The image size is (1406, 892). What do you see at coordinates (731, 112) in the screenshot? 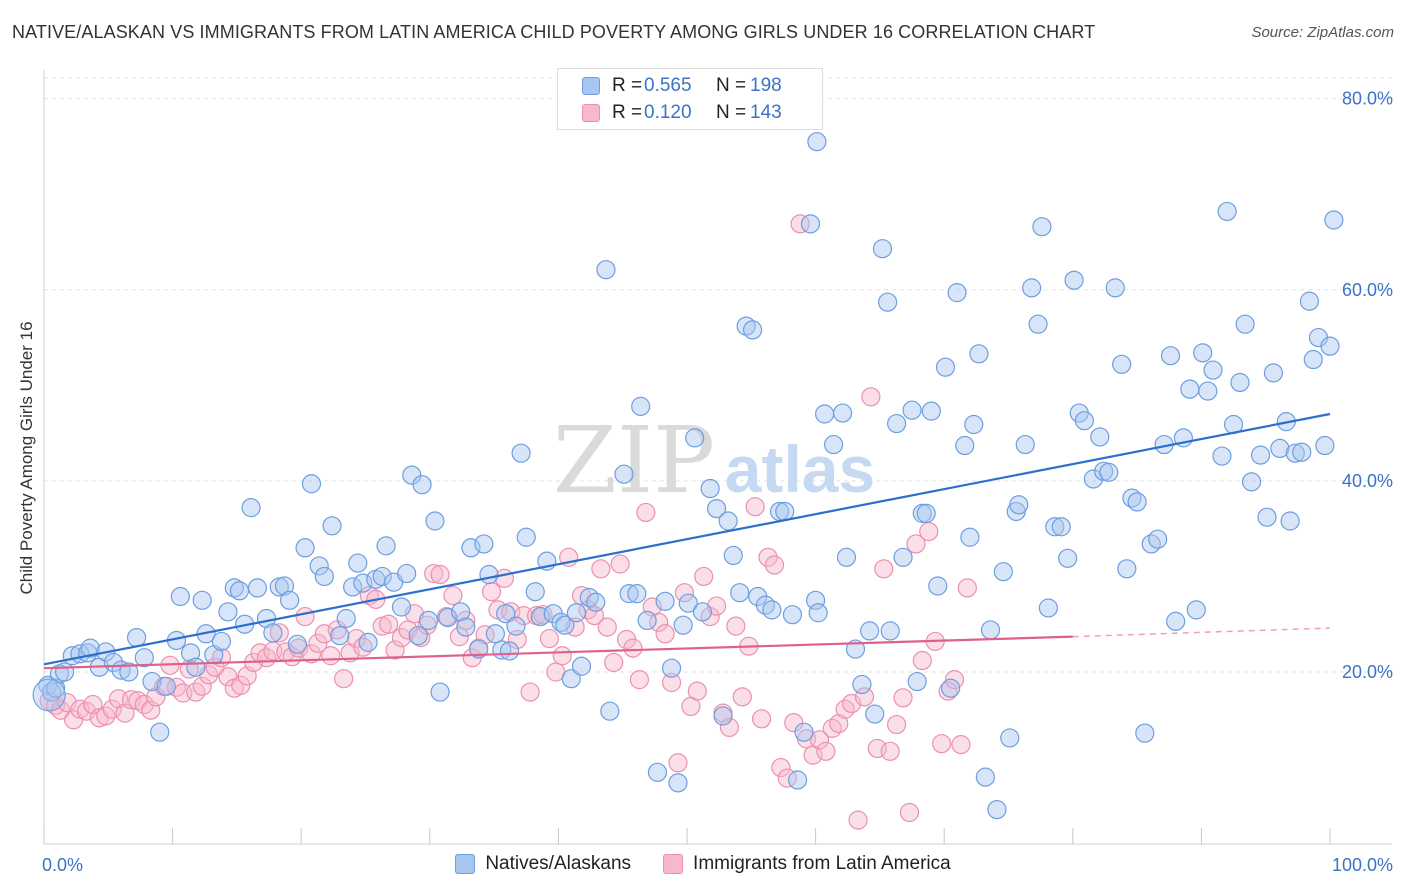
I see `legend-n-label: N =` at bounding box center [731, 112].